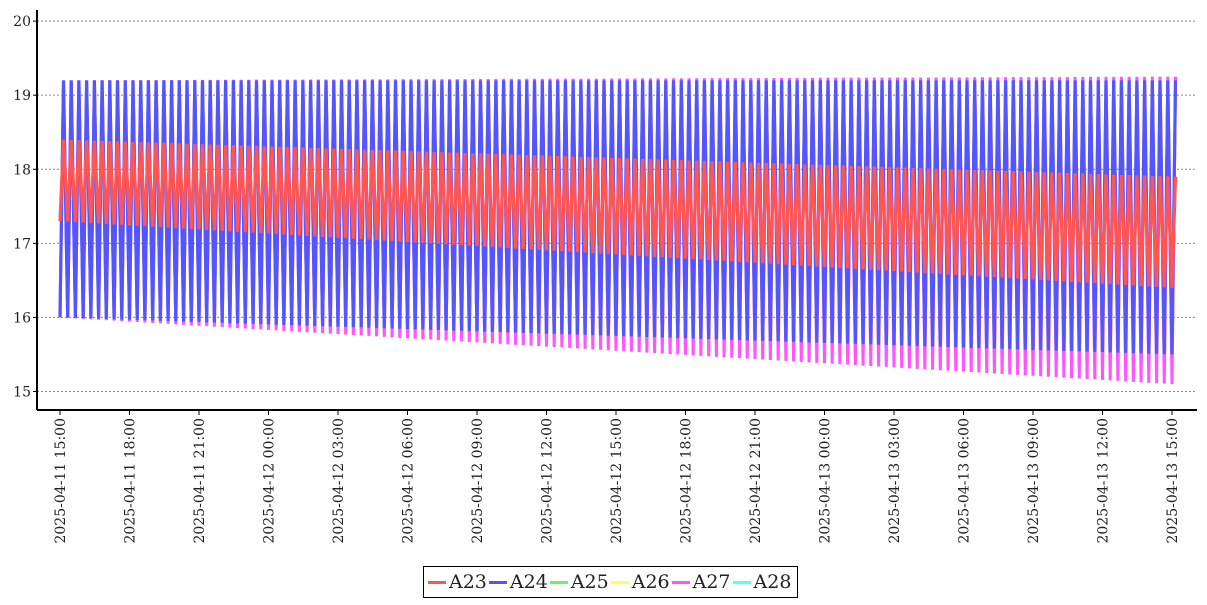 This screenshot has width=1207, height=605. I want to click on x-tick-label: 2025-04-12 00:00, so click(270, 481).